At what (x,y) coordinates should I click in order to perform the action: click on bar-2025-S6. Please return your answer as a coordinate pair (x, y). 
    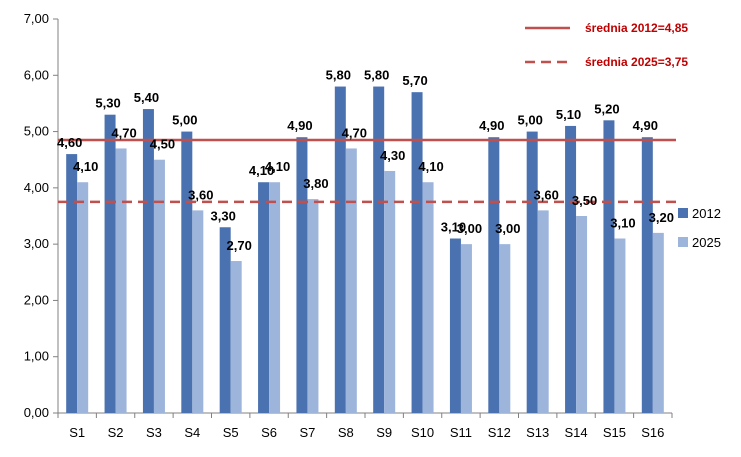
    Looking at the image, I should click on (275, 297).